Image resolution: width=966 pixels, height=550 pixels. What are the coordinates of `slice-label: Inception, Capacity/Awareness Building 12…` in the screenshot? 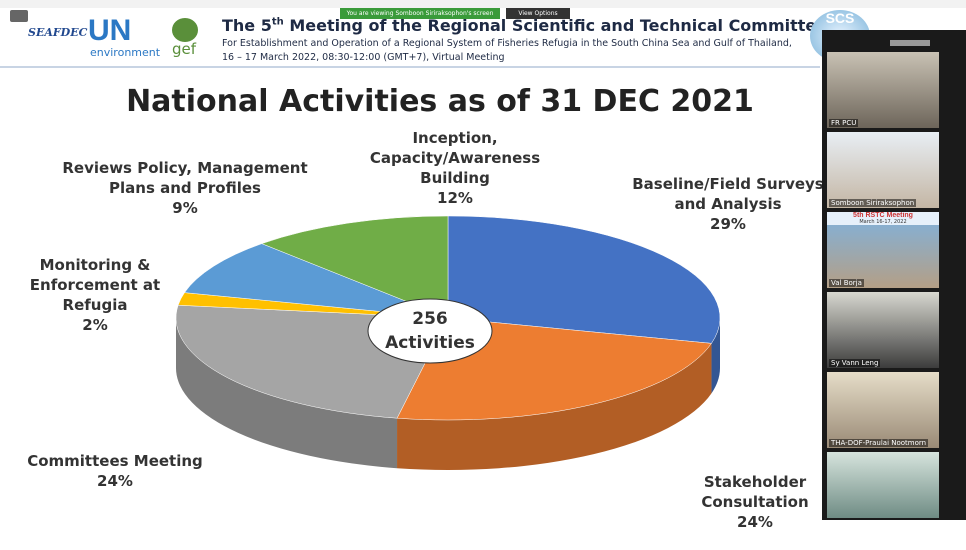 It's located at (455, 168).